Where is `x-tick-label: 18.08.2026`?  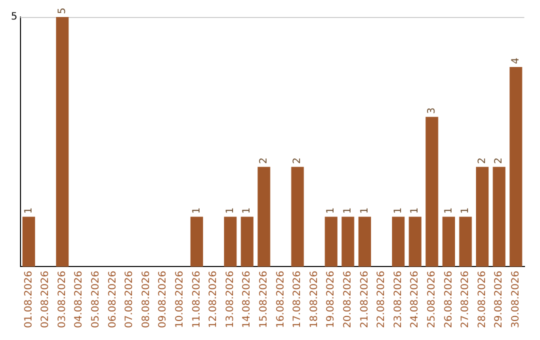
x-tick-label: 18.08.2026 is located at coordinates (314, 299).